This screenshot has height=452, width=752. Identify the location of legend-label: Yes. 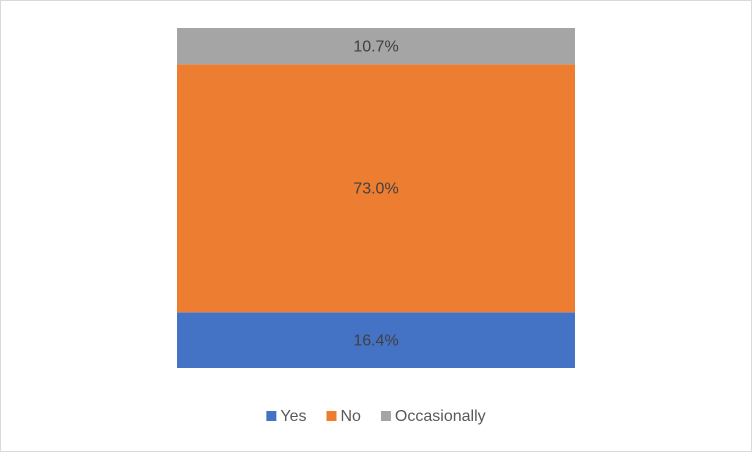
(293, 416).